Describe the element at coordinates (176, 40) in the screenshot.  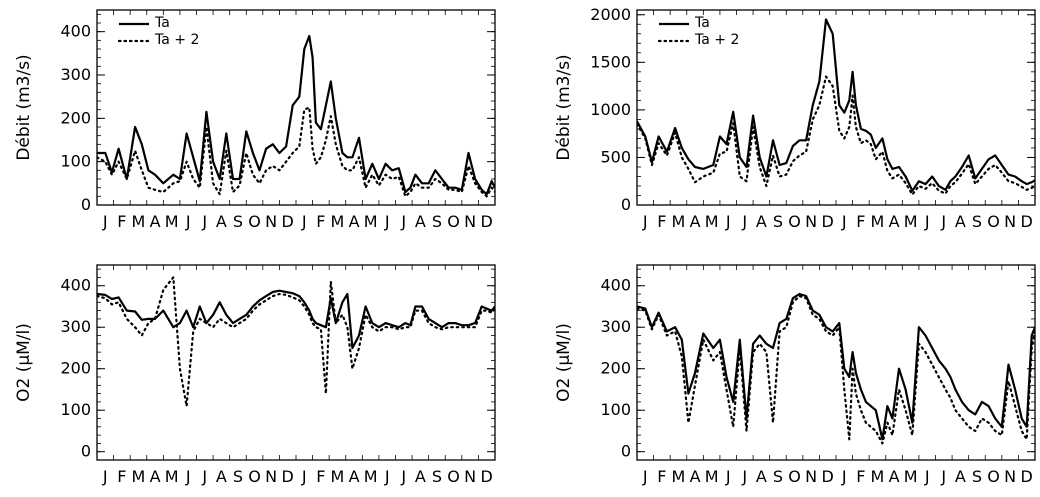
I see `legend-label-ta-plus-2: Ta + 2` at that location.